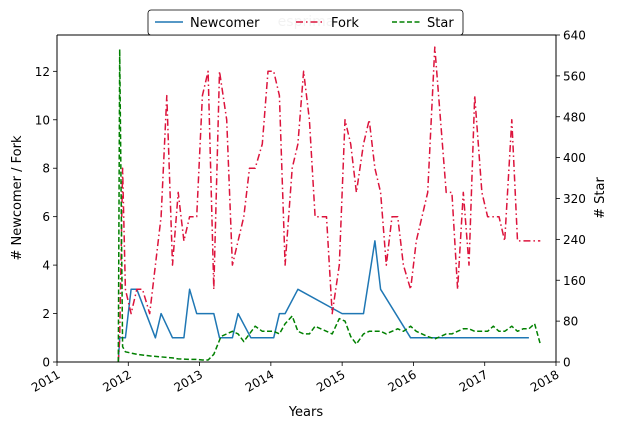 This screenshot has height=431, width=618. I want to click on y-tick-label-right: 640, so click(574, 36).